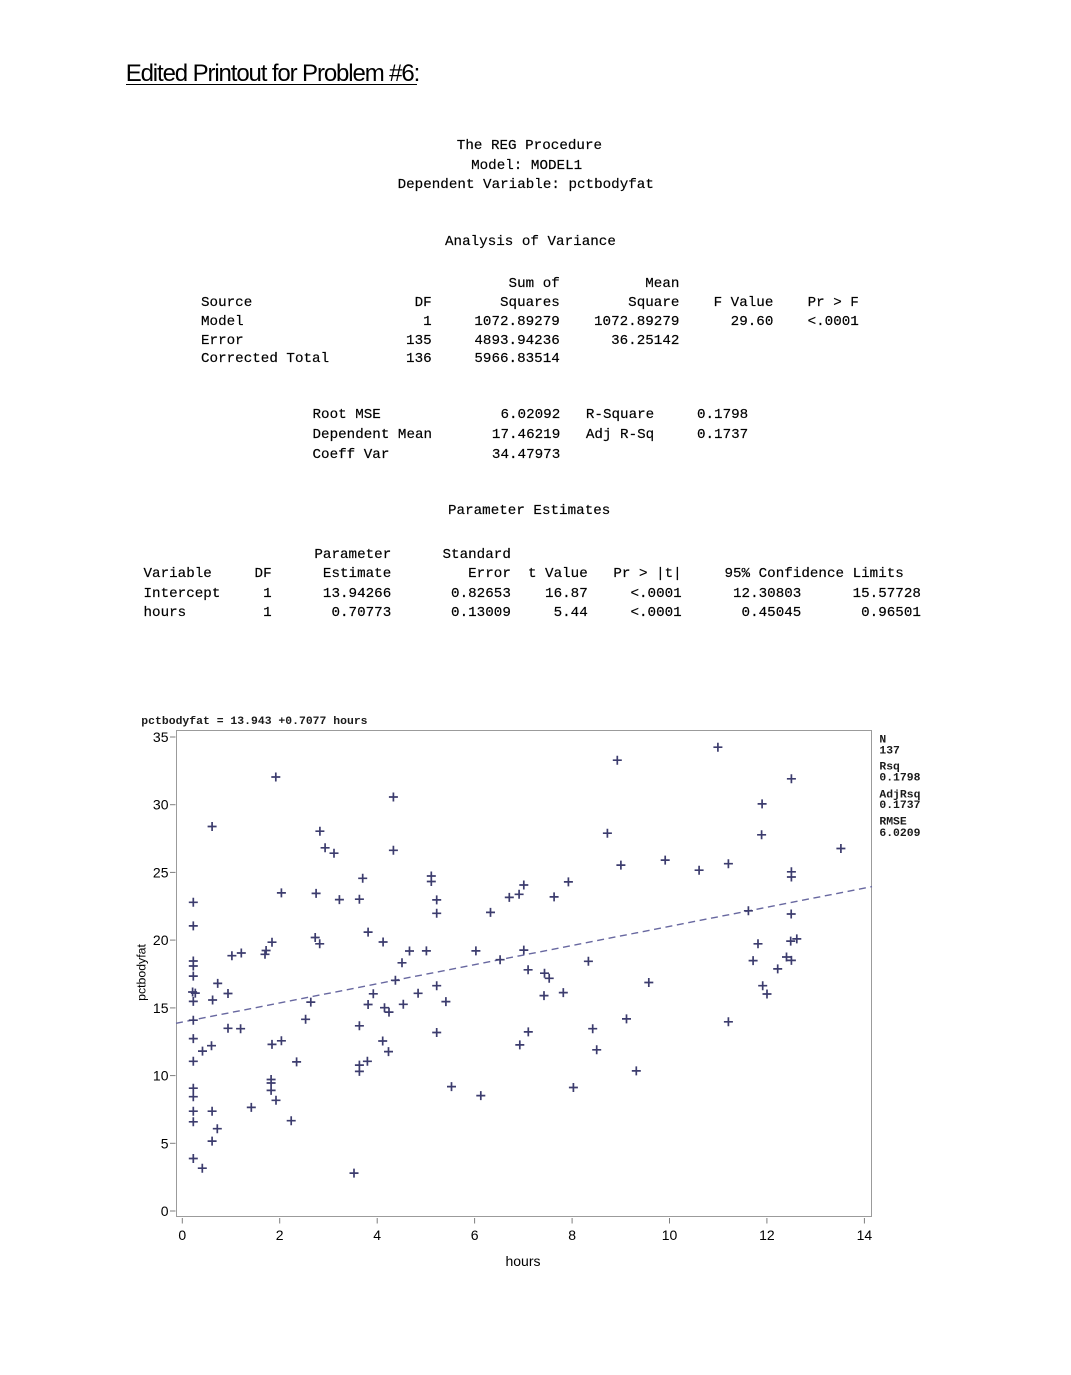  What do you see at coordinates (899, 834) in the screenshot?
I see `svg-text: 6.0209` at bounding box center [899, 834].